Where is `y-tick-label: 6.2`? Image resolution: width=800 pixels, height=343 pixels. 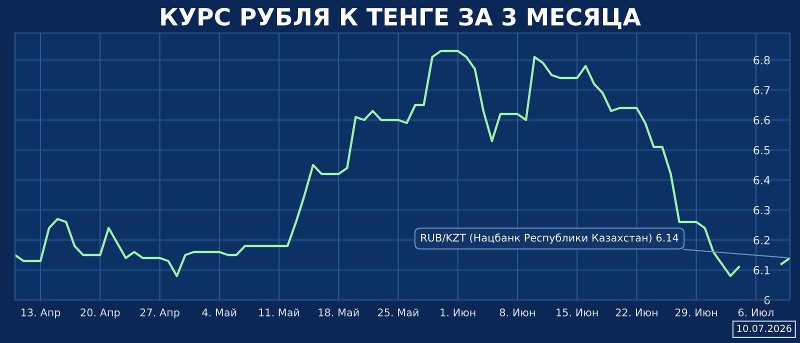 y-tick-label: 6.2 is located at coordinates (762, 240).